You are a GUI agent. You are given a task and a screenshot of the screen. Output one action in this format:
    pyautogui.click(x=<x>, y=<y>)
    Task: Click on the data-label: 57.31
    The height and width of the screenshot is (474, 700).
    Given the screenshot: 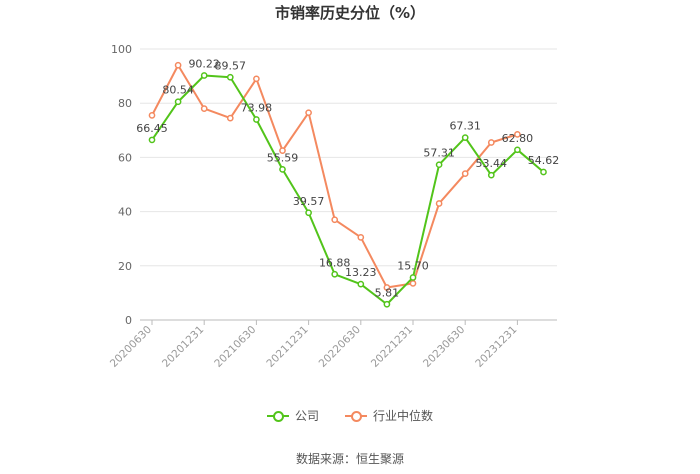 What is the action you would take?
    pyautogui.click(x=439, y=153)
    